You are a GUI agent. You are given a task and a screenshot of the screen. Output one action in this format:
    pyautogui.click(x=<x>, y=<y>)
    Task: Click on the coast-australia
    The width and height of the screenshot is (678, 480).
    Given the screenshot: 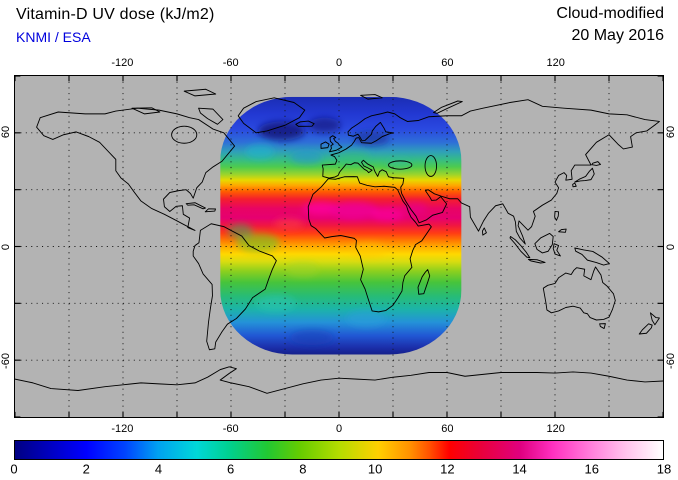 What is the action you would take?
    pyautogui.click(x=579, y=293)
    